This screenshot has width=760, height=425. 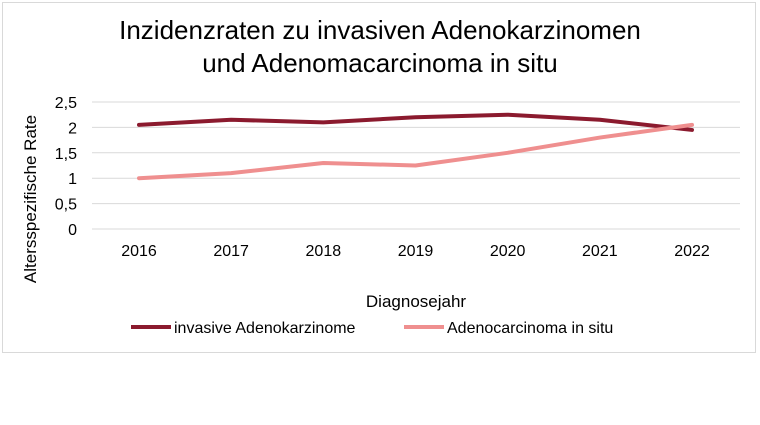 I want to click on x-tick-label: 2022, so click(x=692, y=251).